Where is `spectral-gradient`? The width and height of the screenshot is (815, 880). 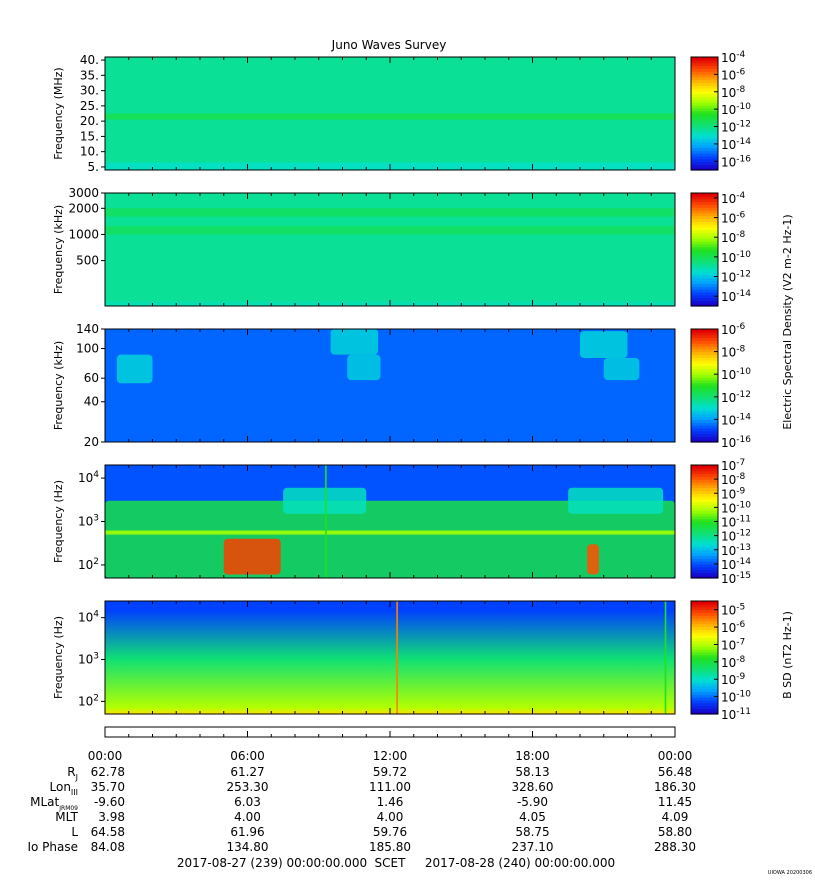
spectral-gradient is located at coordinates (390, 657).